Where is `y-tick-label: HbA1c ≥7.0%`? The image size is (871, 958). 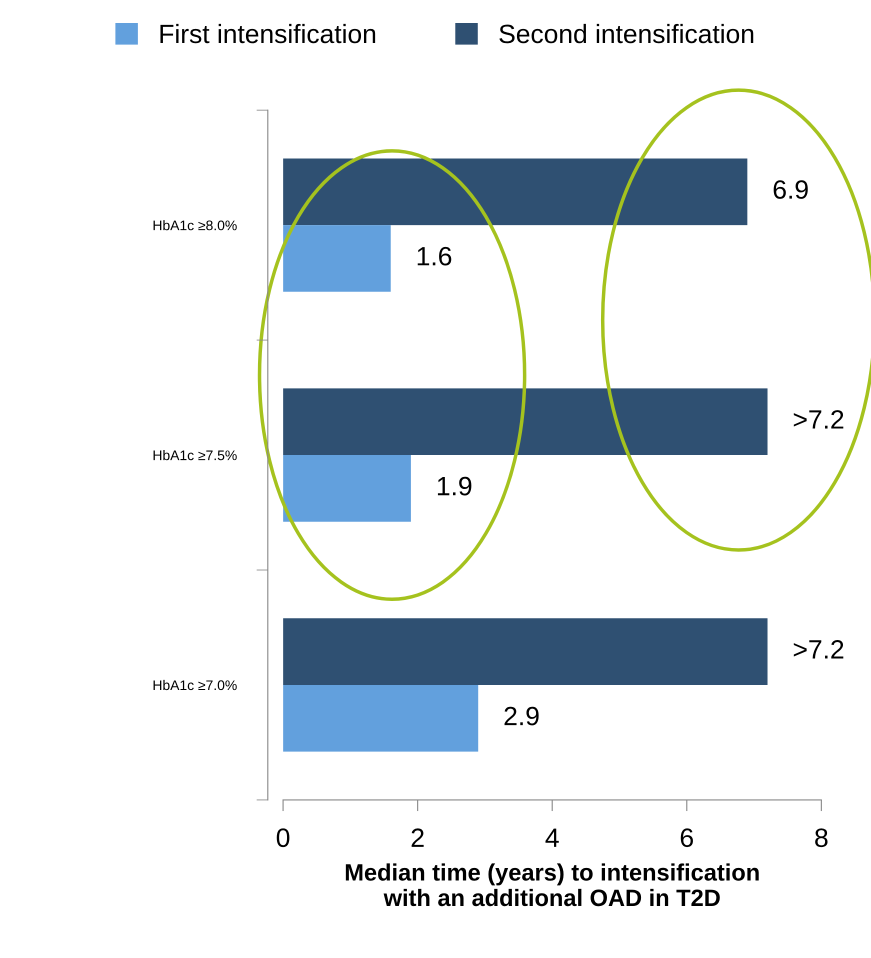 y-tick-label: HbA1c ≥7.0% is located at coordinates (195, 685).